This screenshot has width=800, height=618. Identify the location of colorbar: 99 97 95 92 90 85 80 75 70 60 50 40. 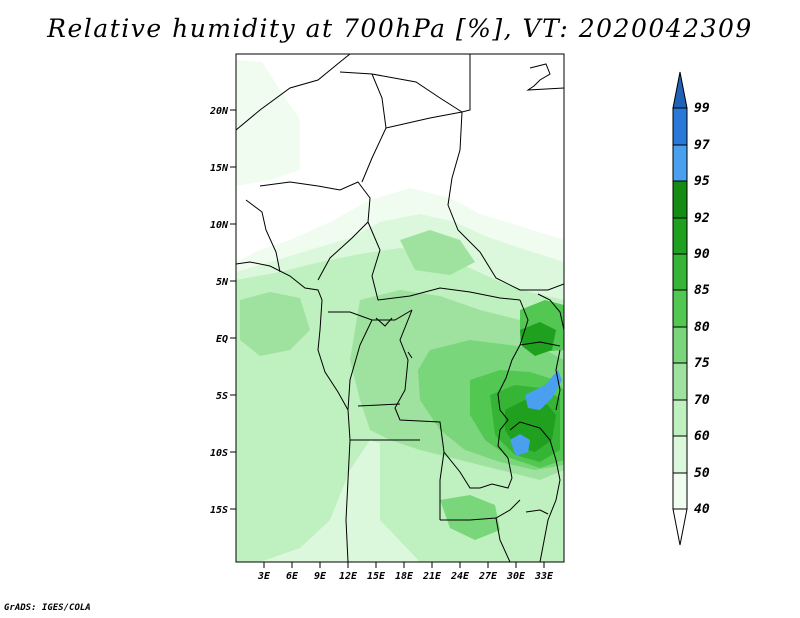
(691, 308).